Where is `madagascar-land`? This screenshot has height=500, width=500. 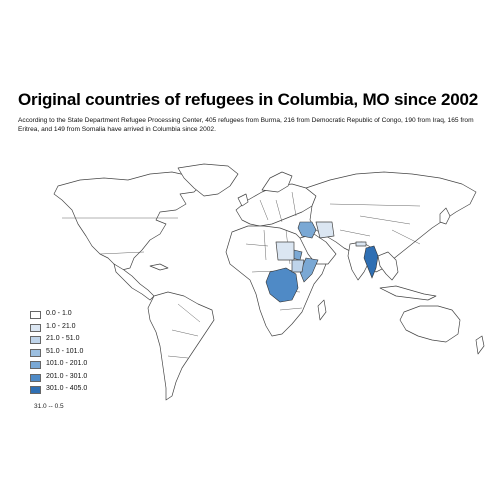
madagascar-land is located at coordinates (322, 310).